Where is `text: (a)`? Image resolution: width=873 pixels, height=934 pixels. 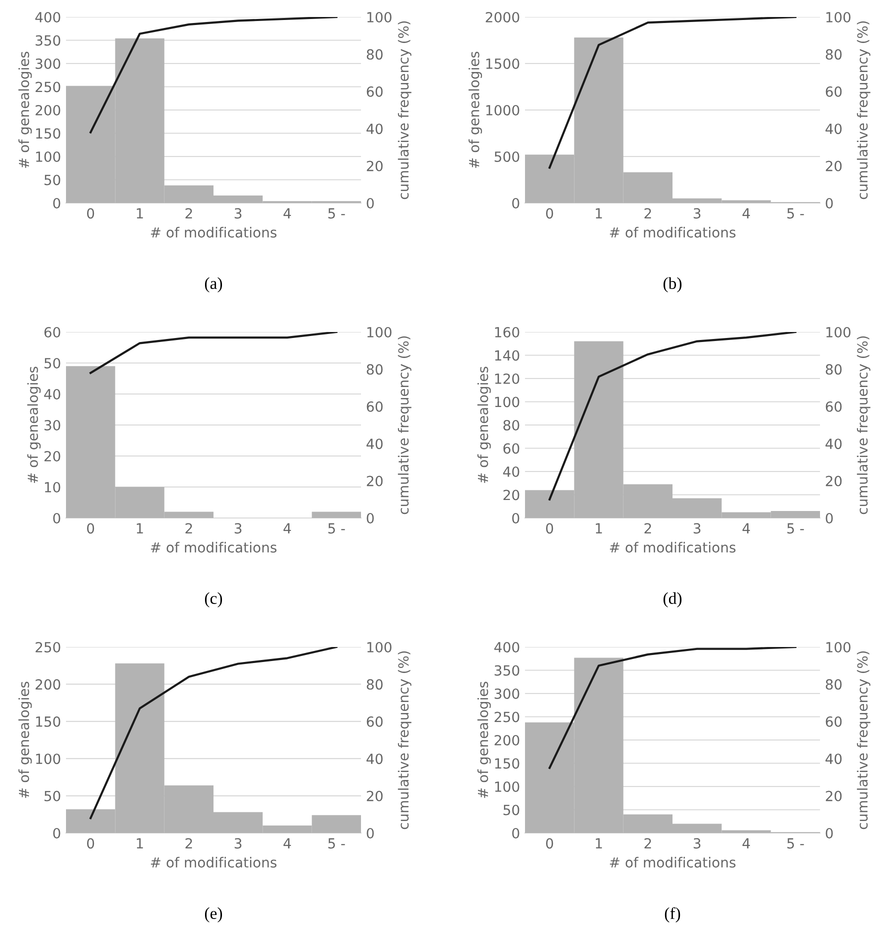
text: (a) is located at coordinates (213, 284).